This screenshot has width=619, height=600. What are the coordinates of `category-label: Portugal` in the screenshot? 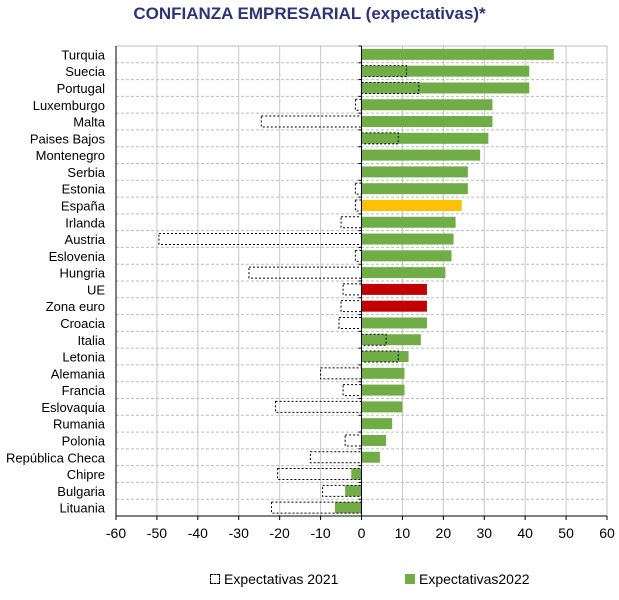 It's located at (81, 88).